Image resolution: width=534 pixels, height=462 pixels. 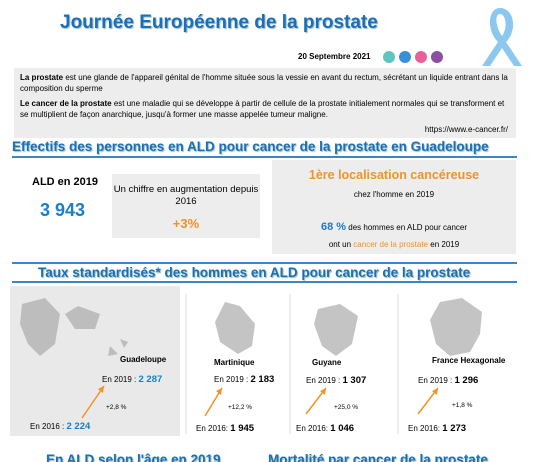 I want to click on trend-box, so click(x=186, y=206).